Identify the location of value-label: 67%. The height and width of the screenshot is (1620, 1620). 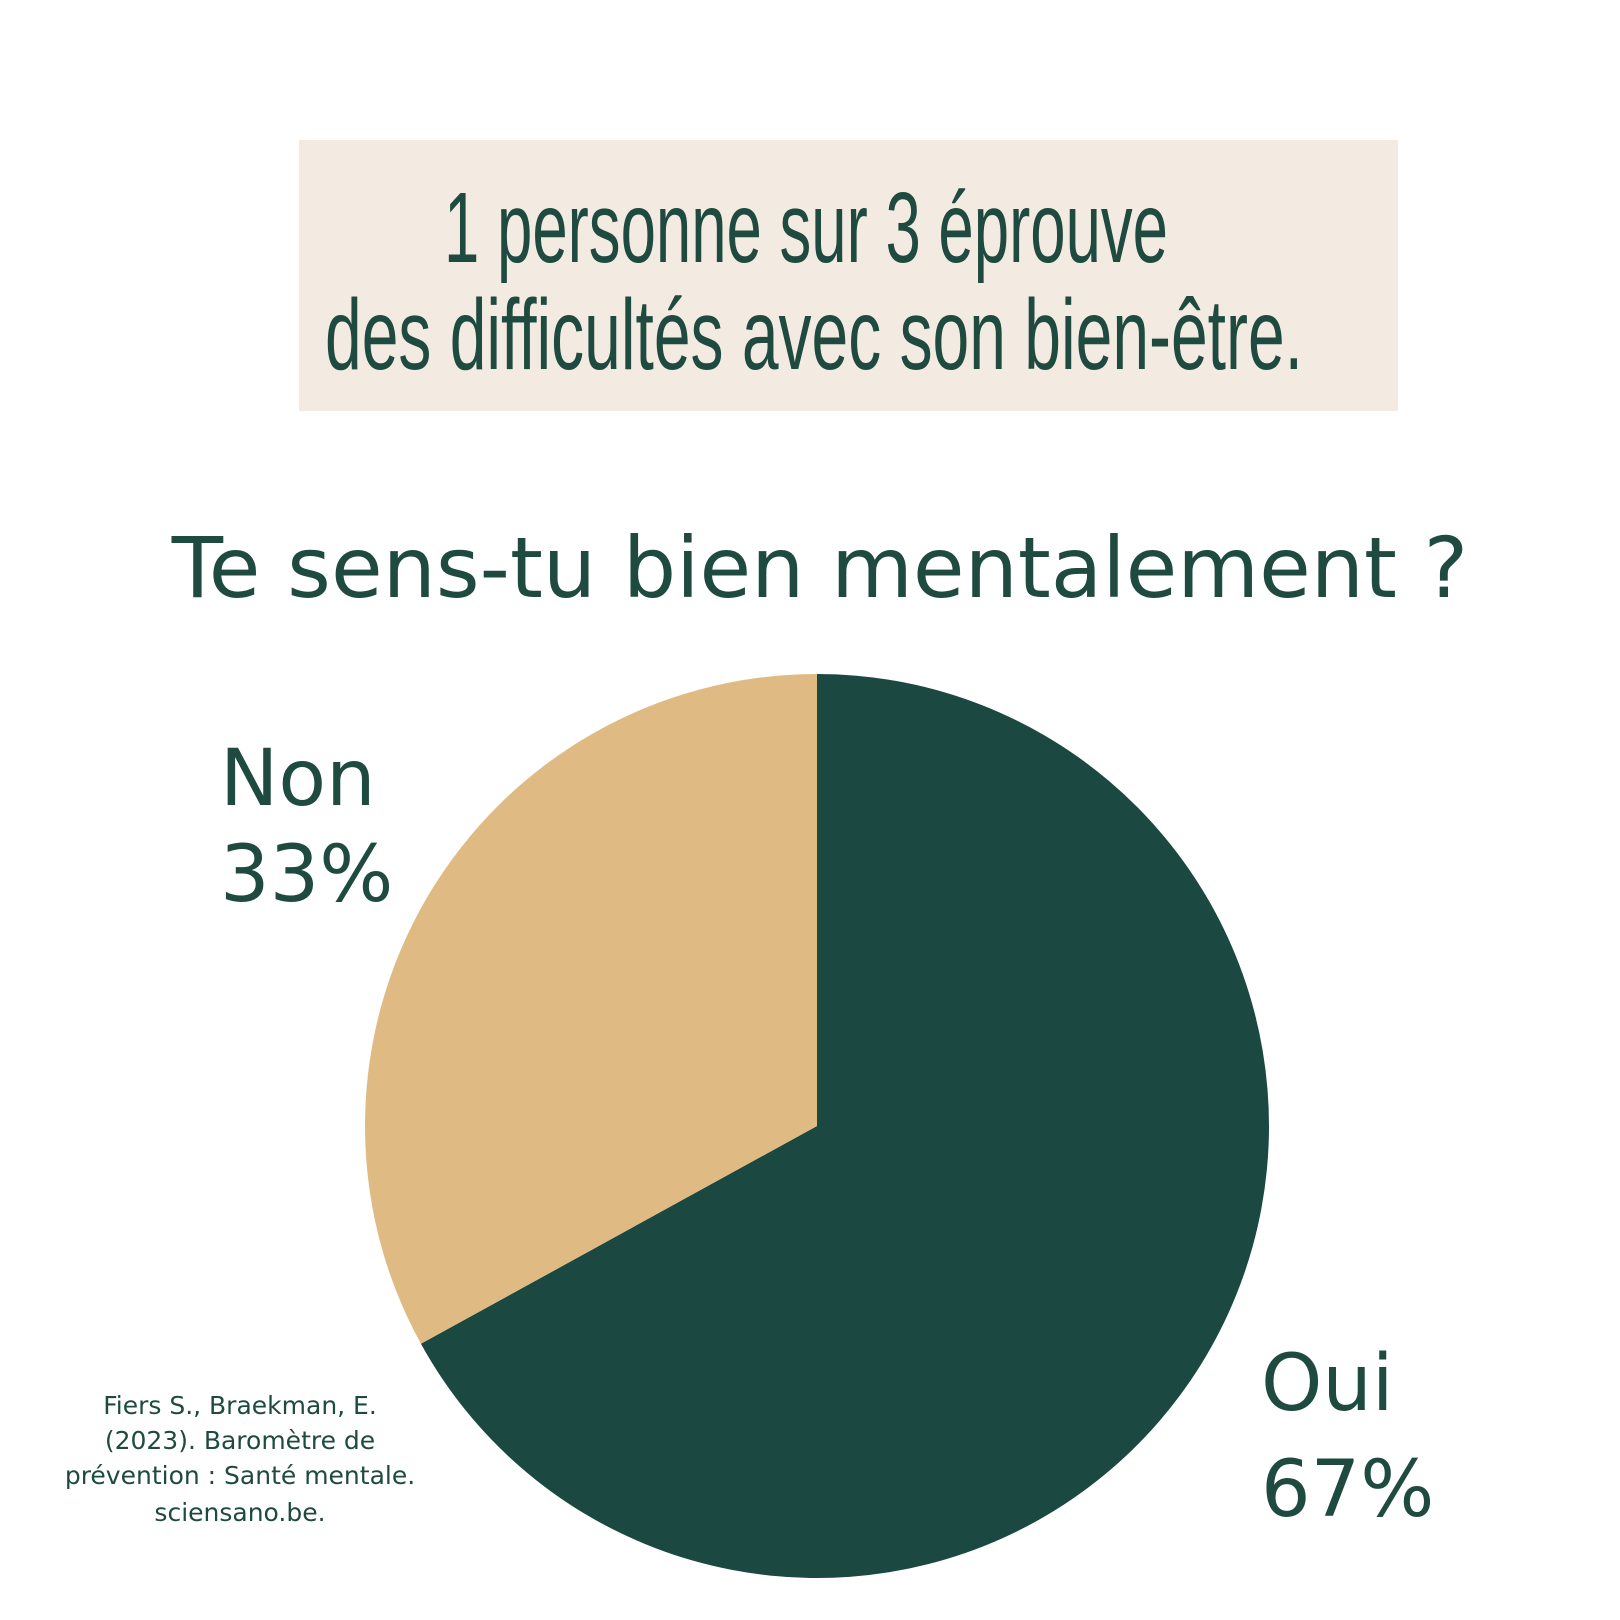
(1347, 1490).